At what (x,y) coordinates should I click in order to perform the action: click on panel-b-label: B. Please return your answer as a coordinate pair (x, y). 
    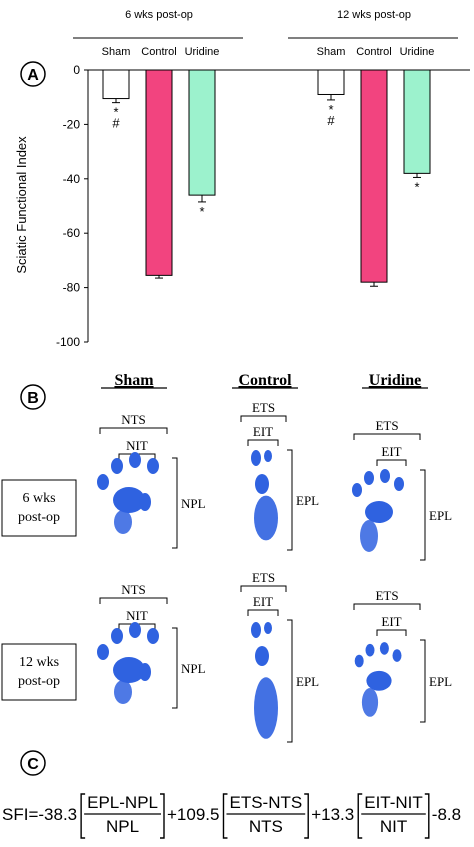
    Looking at the image, I should click on (33, 398).